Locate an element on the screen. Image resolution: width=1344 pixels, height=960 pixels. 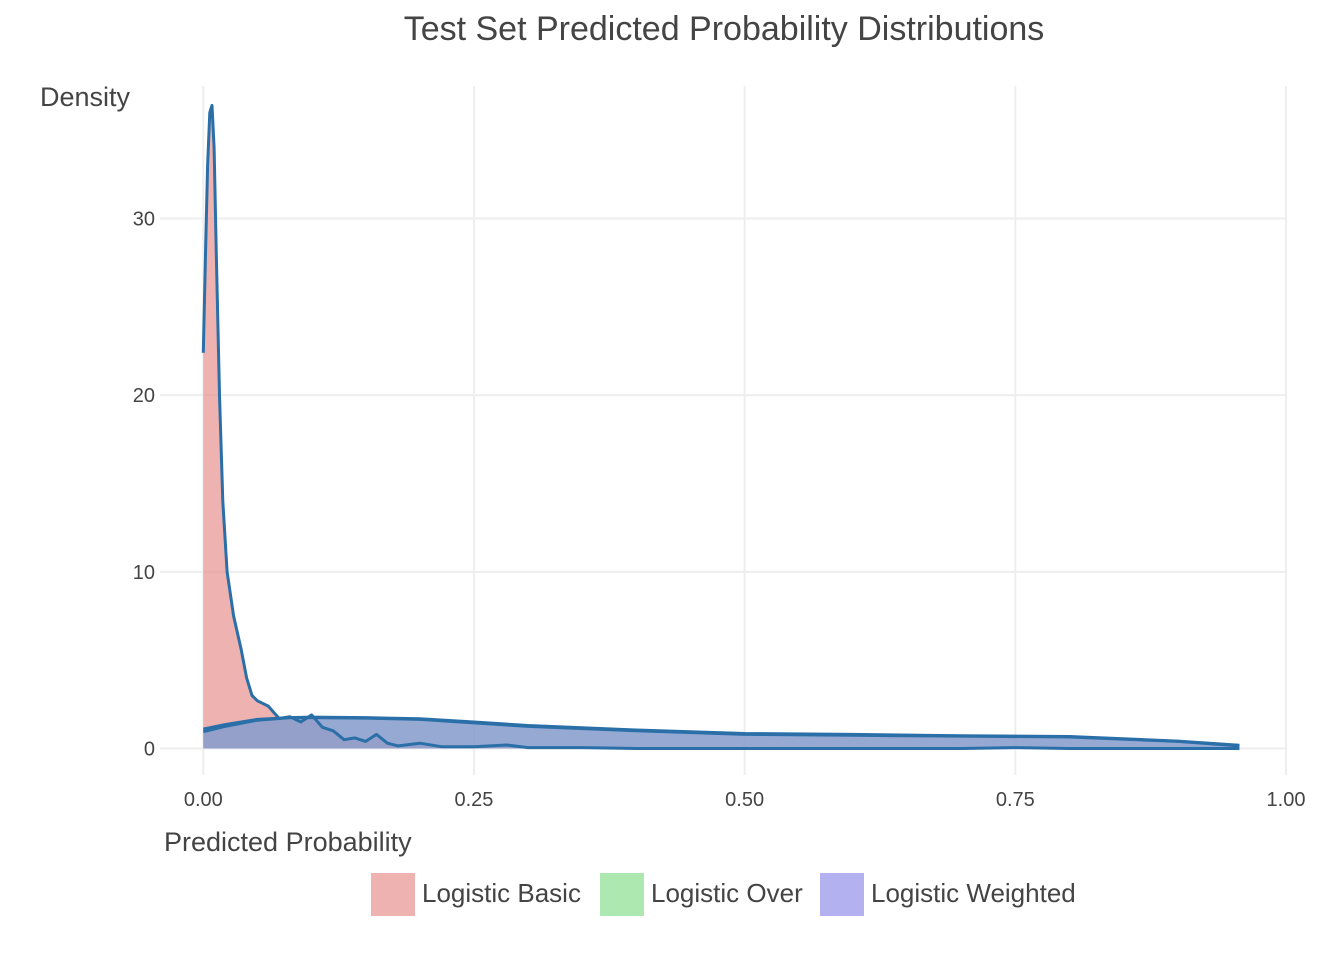
legend-label: Logistic Over is located at coordinates (727, 893).